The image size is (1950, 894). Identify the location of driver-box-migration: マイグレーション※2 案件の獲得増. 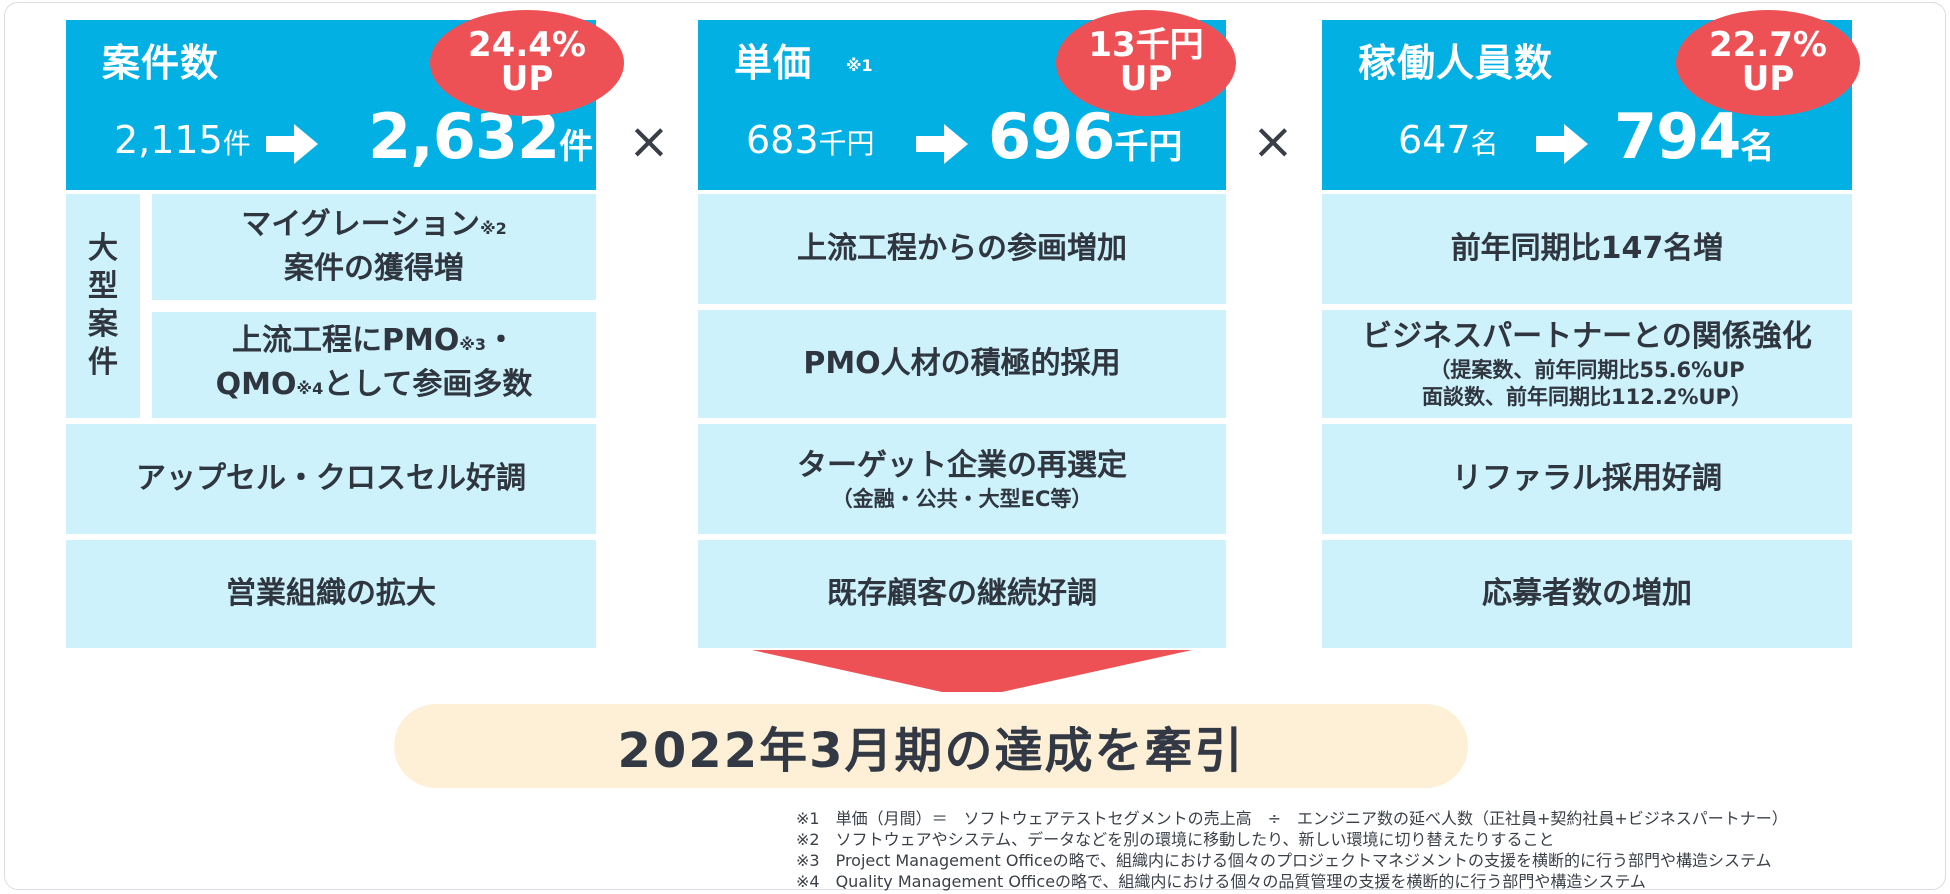
(374, 247).